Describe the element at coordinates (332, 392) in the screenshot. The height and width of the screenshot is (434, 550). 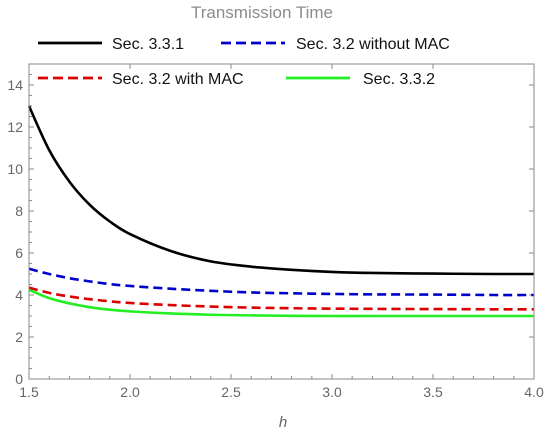
I see `x-tick-label: 3.0` at that location.